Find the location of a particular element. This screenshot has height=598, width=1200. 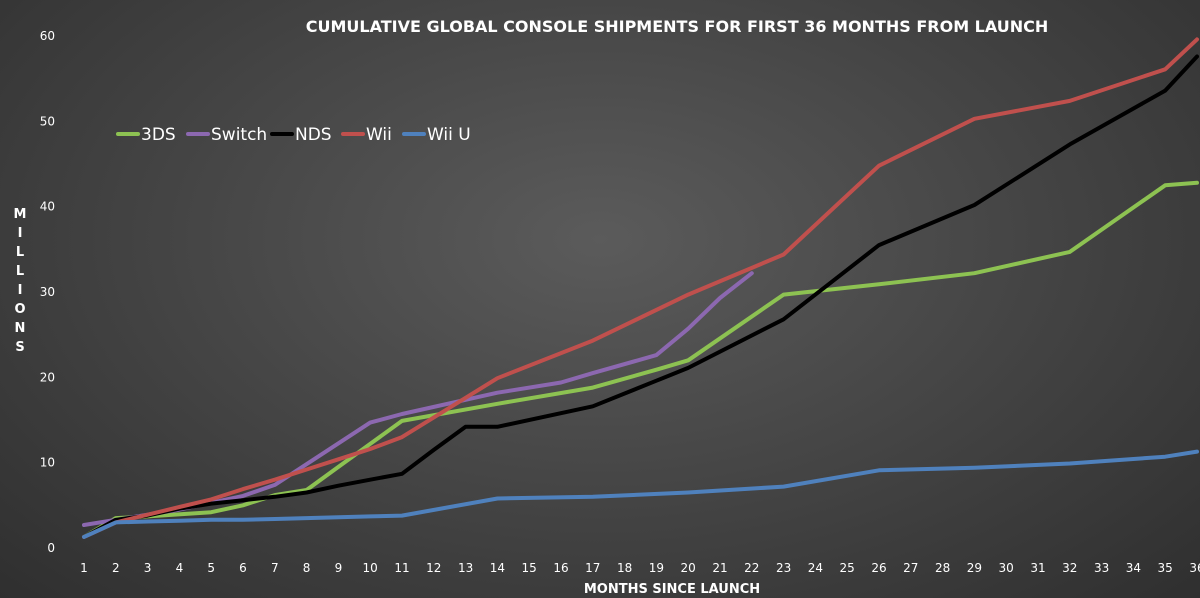

legend-label: Wii is located at coordinates (379, 135).